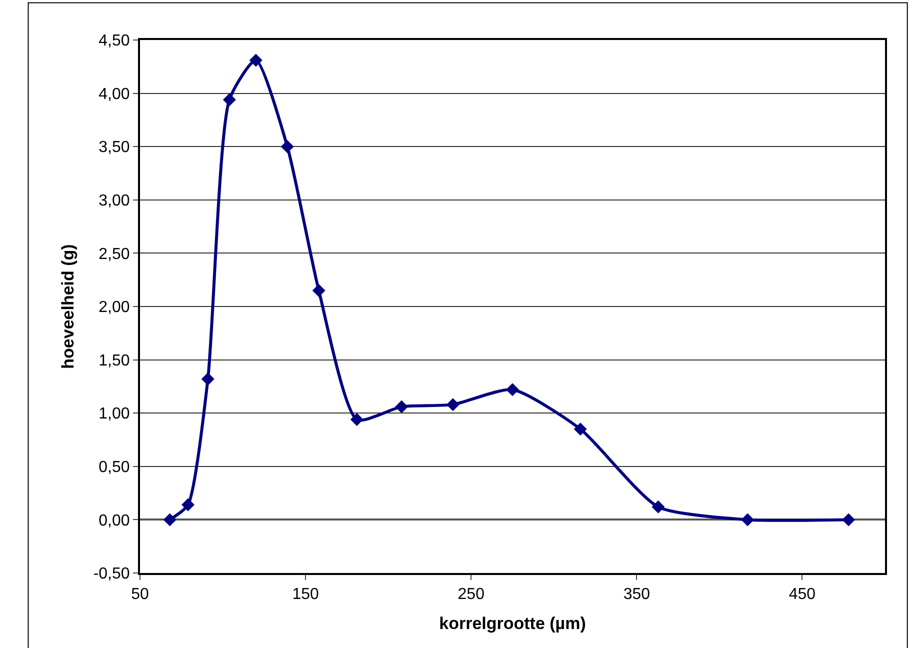  I want to click on x-tick-label: 450, so click(802, 595).